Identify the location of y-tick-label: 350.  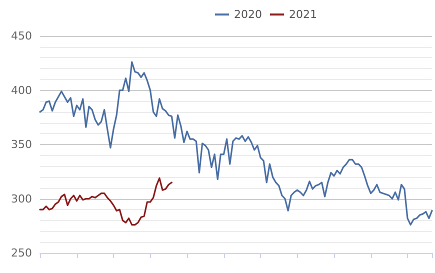
(21, 144).